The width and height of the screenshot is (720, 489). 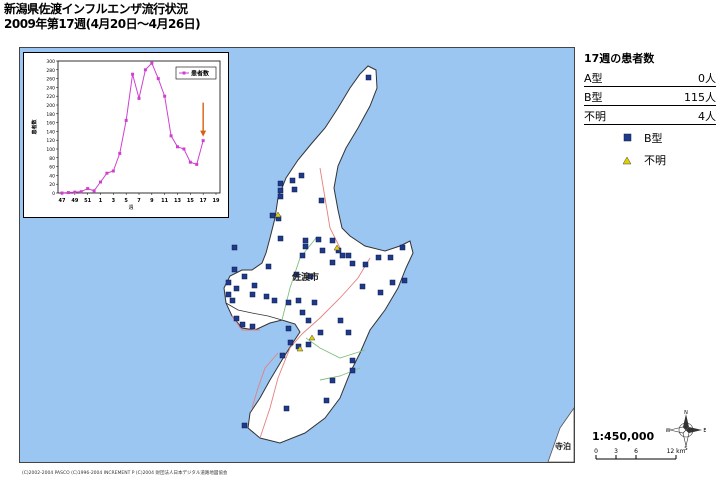 I want to click on scale-tick-6: 6, so click(x=636, y=451).